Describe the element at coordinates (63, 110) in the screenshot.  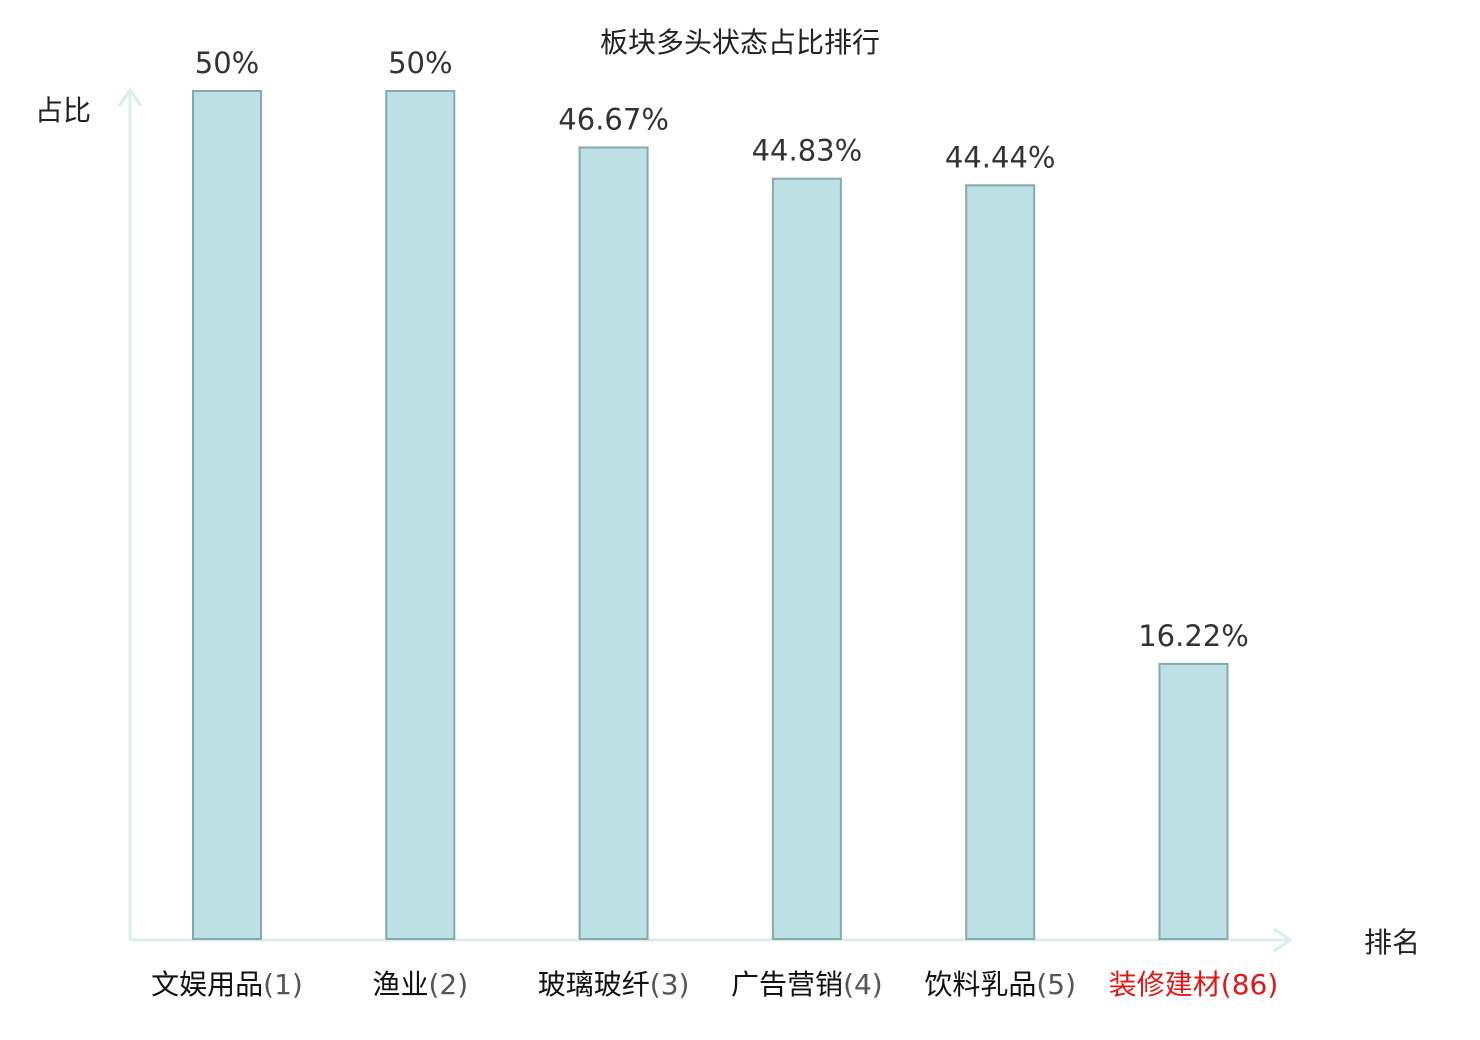
I see `y-axis-label: 占比` at that location.